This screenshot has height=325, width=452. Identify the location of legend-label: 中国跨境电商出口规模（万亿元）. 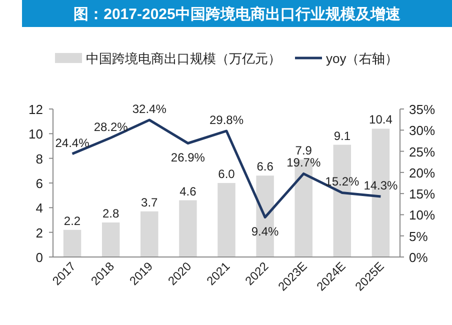
(183, 58).